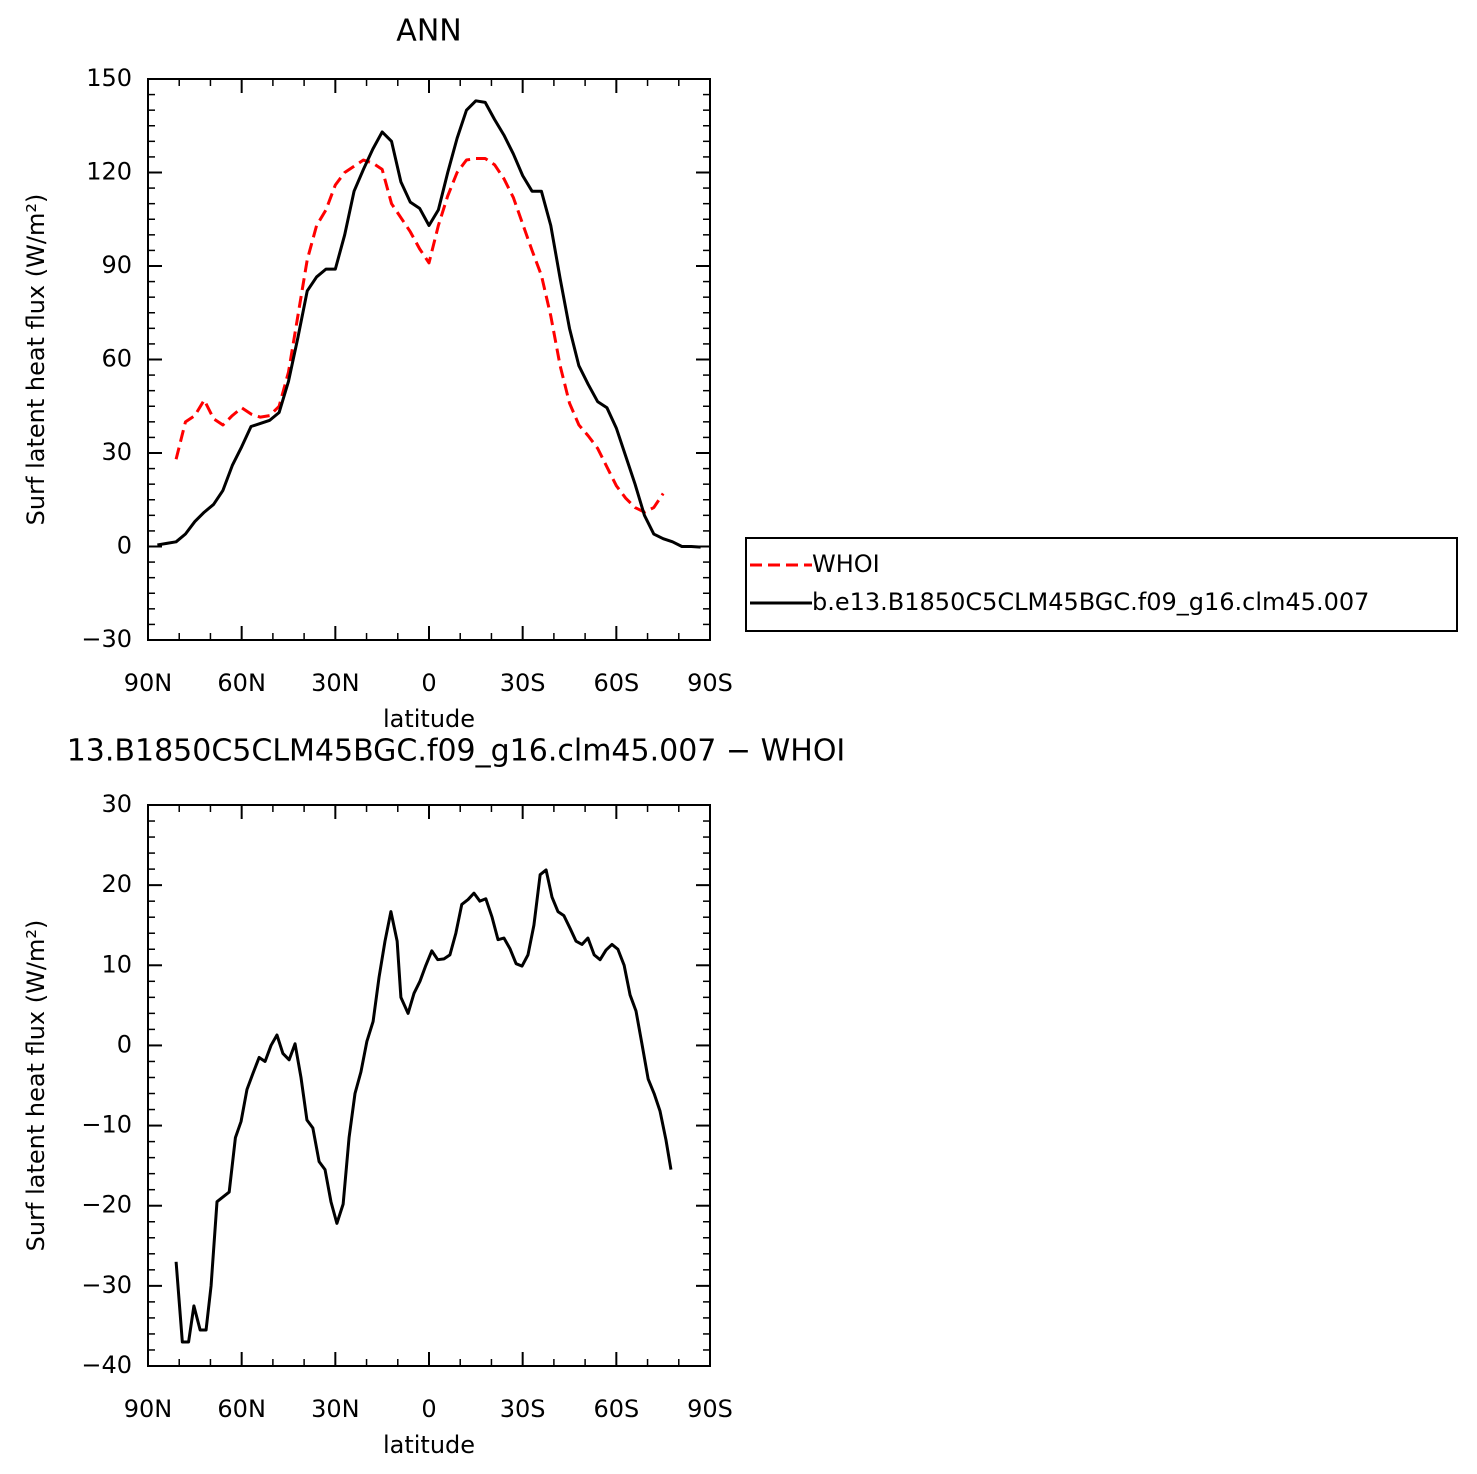  I want to click on y-tick-label: 20, so click(116, 884).